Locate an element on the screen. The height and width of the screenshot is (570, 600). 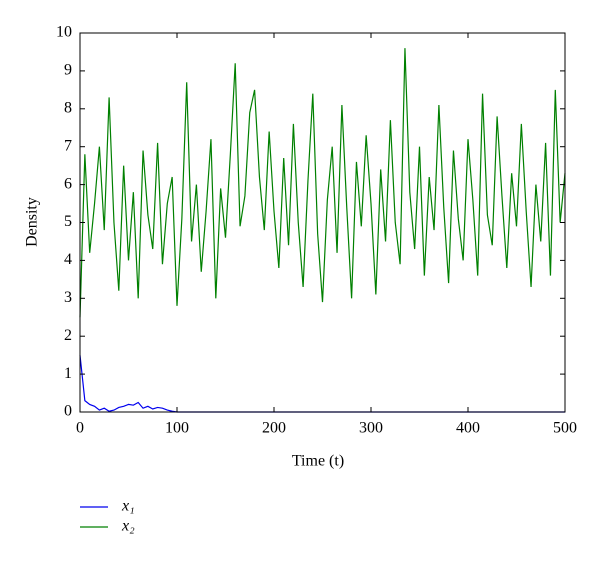
x-tick-label: 300 is located at coordinates (371, 428).